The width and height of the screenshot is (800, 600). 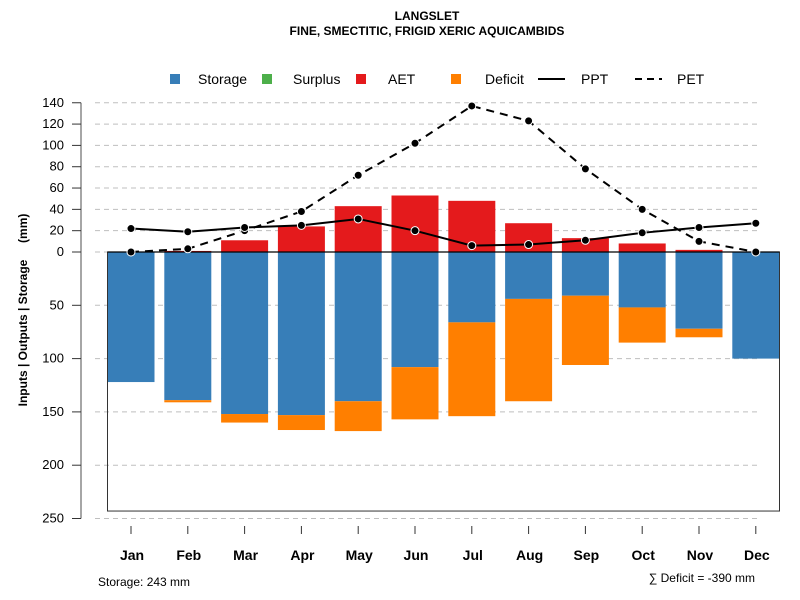 What do you see at coordinates (188, 555) in the screenshot?
I see `x-tick-label-feb: Feb` at bounding box center [188, 555].